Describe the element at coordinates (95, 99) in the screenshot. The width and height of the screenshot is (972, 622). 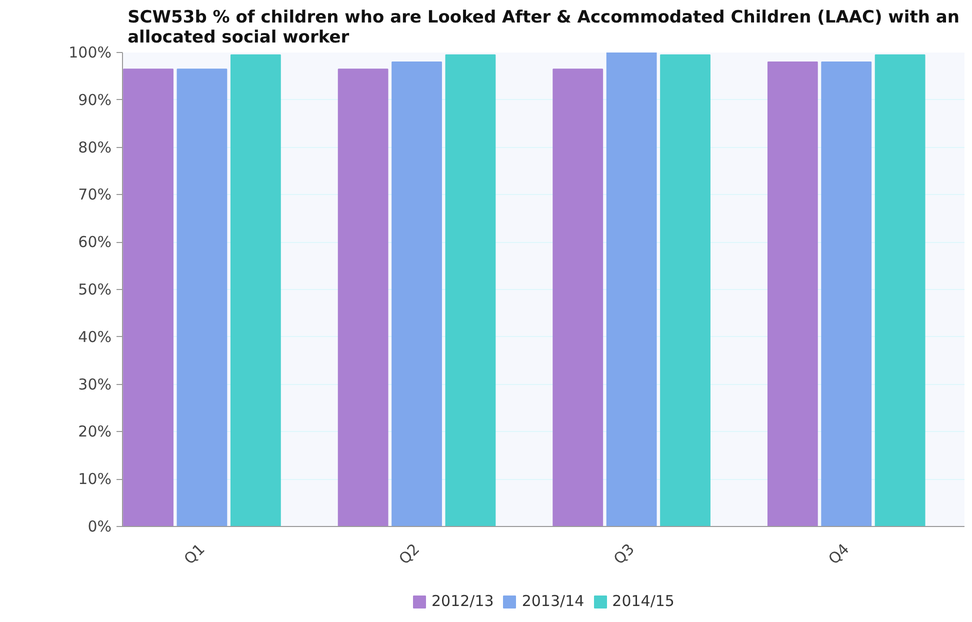
I see `y-tick-label: 90%` at that location.